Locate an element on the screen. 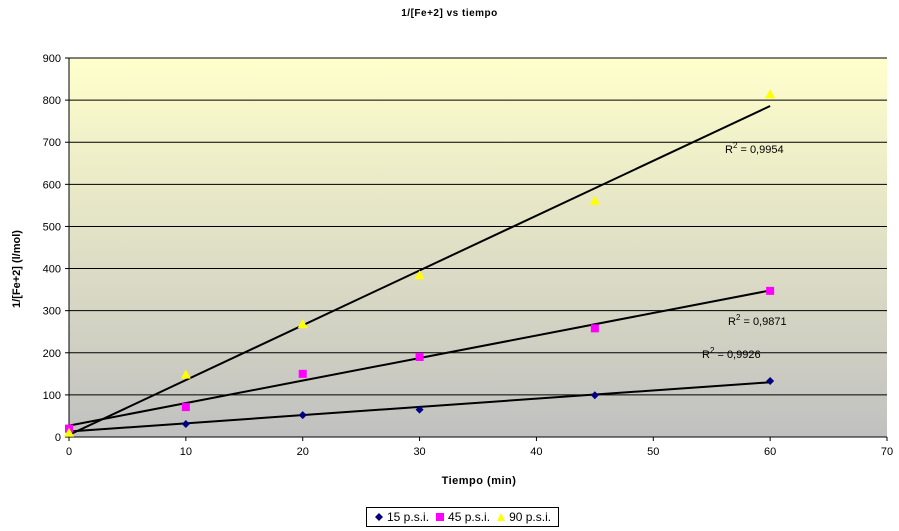 This screenshot has height=531, width=899. legend-item: 45 p.s.i. is located at coordinates (462, 517).